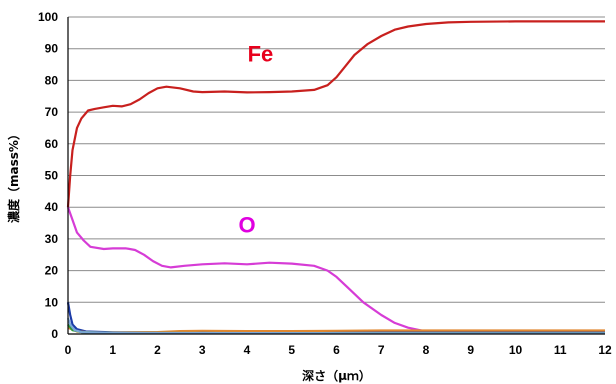 The image size is (616, 384). I want to click on annotations: Fe O, so click(255, 139).